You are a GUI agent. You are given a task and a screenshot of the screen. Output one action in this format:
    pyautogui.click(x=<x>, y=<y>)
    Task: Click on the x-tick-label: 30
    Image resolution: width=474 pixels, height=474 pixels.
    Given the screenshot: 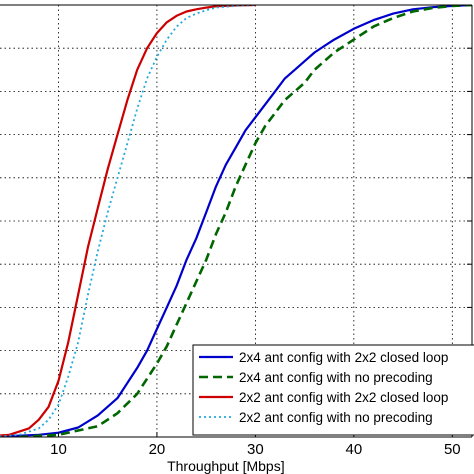 What is the action you would take?
    pyautogui.click(x=255, y=449)
    